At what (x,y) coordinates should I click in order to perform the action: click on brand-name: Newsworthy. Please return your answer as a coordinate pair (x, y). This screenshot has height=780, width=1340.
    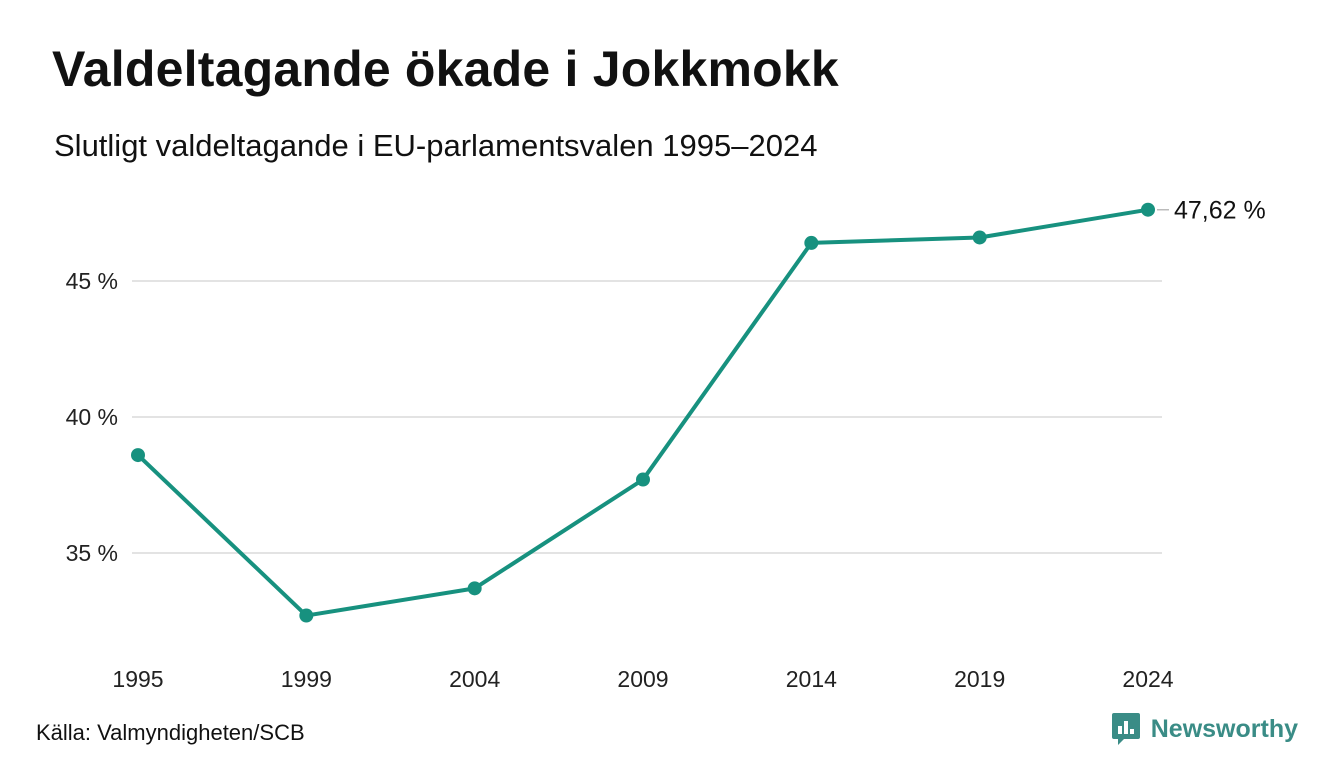
    Looking at the image, I should click on (1224, 728).